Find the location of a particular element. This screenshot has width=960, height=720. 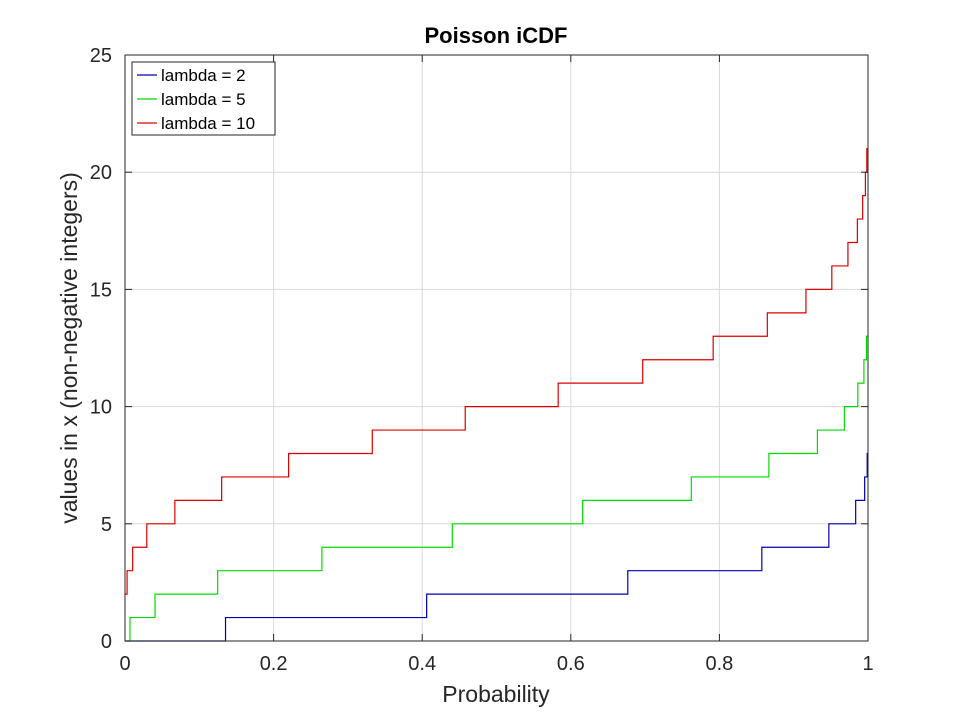

y-tick-label: 0 is located at coordinates (106, 642).